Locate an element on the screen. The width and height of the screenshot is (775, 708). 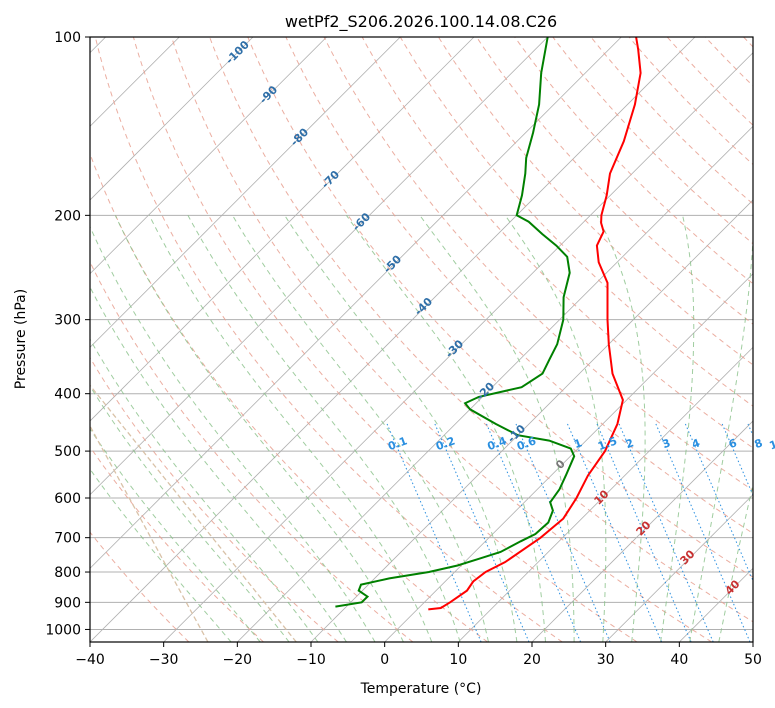
x-tick-label: −20 is located at coordinates (238, 660).